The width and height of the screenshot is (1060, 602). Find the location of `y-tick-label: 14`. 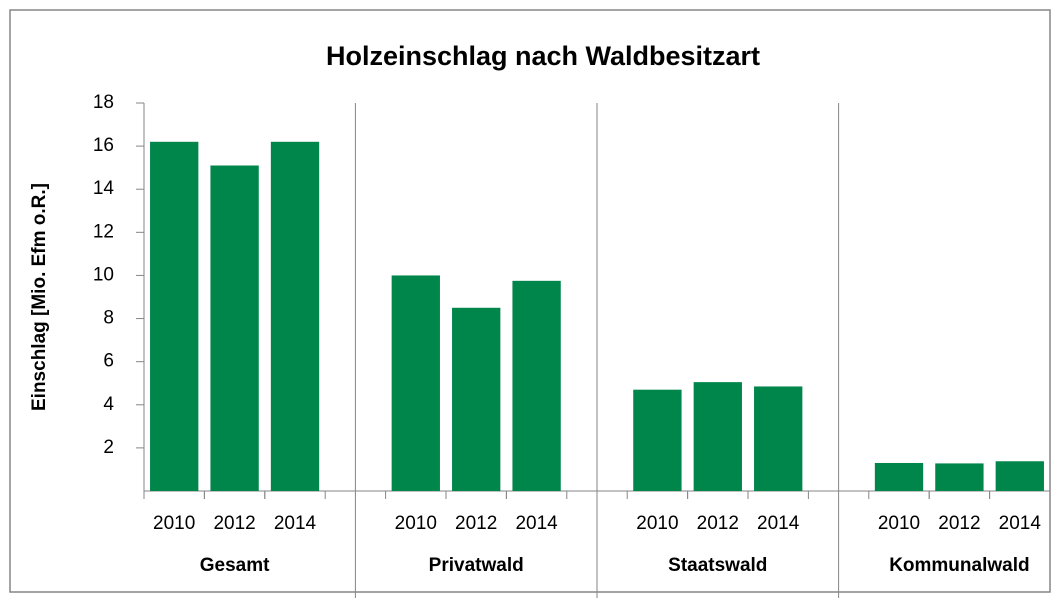

y-tick-label: 14 is located at coordinates (104, 188).